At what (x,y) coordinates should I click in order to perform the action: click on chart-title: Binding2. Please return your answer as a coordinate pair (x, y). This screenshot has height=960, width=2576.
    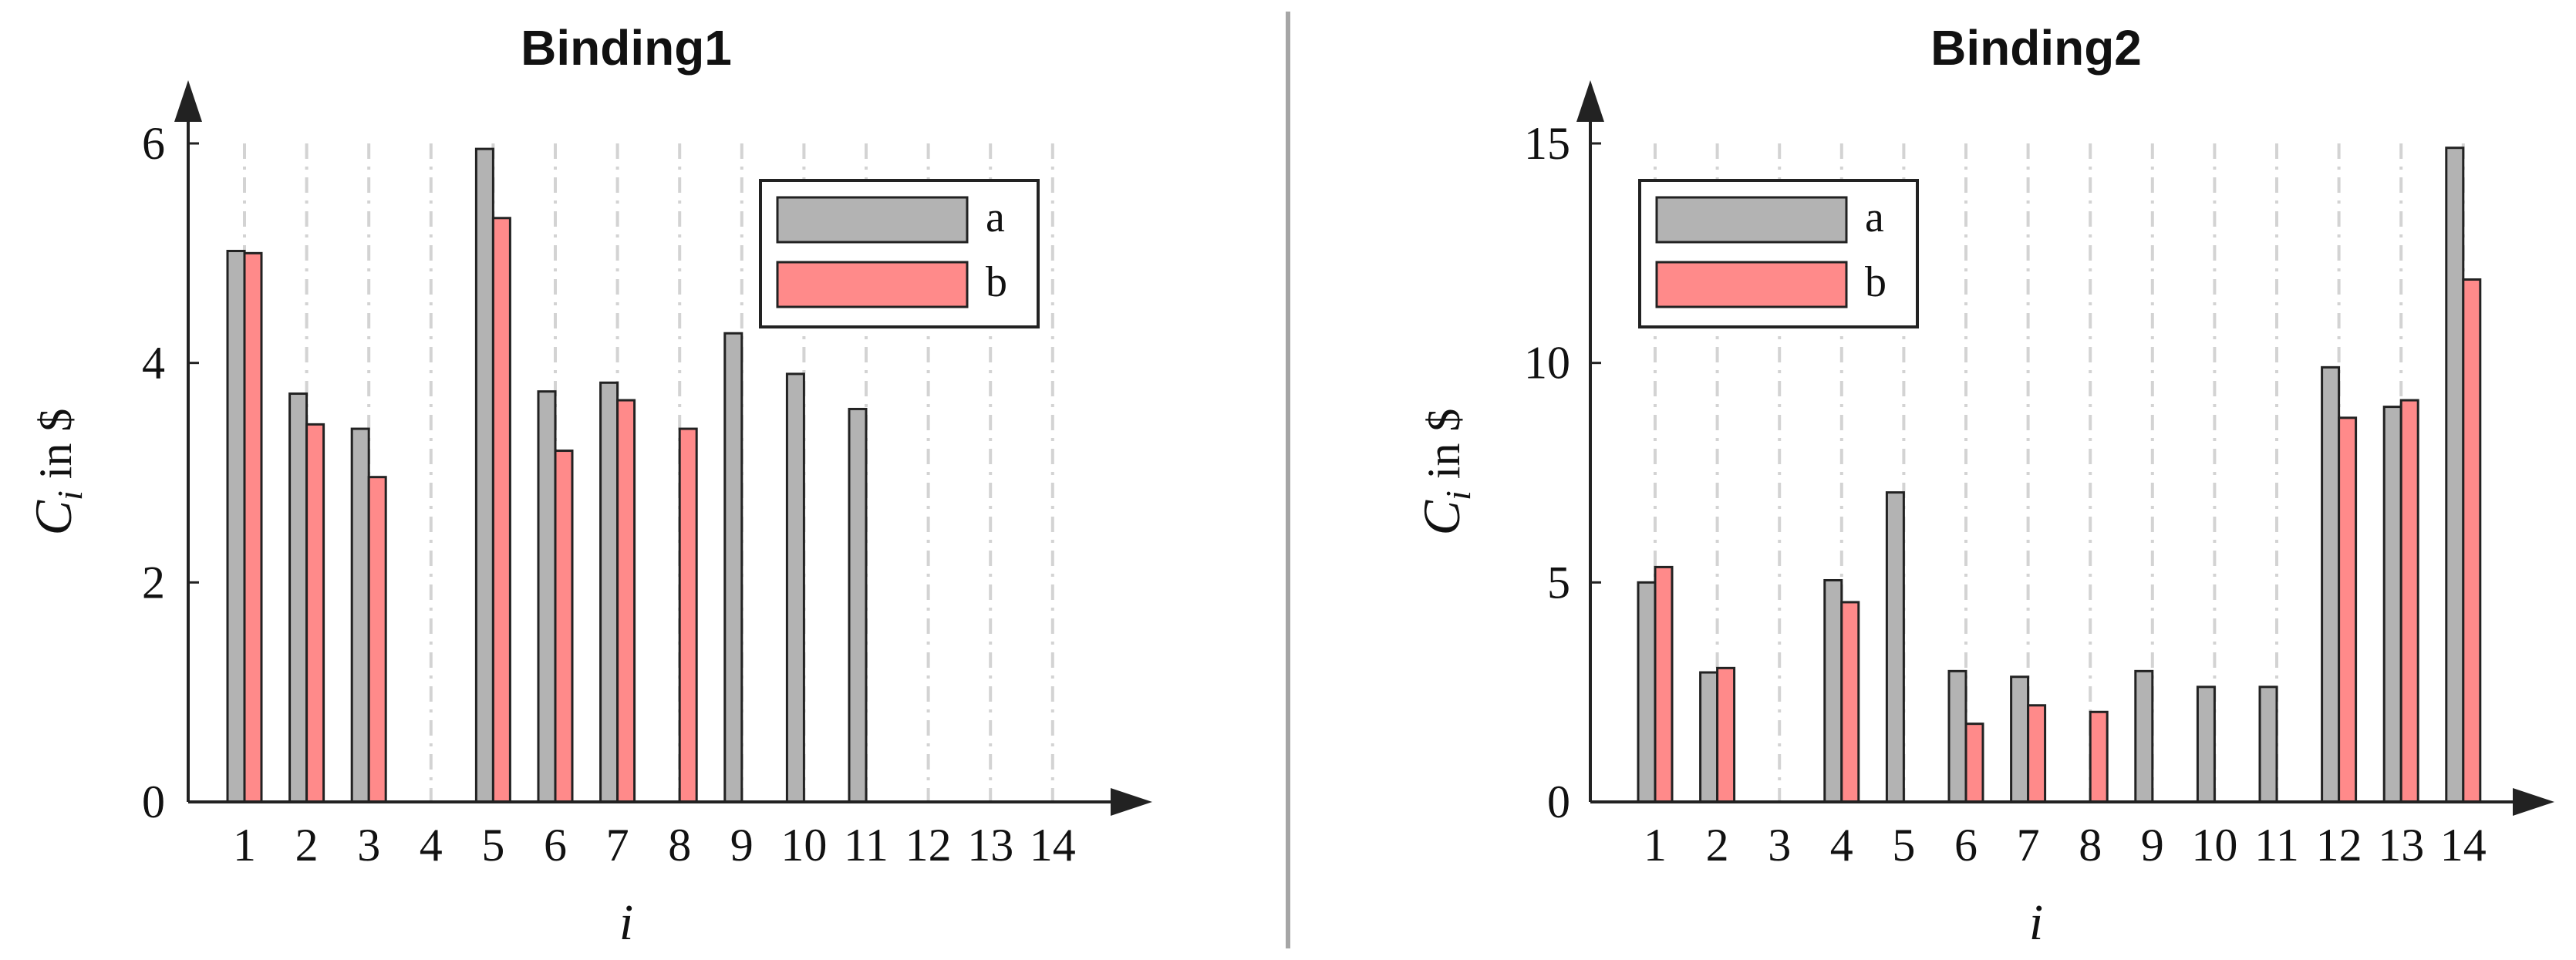
    Looking at the image, I should click on (2036, 48).